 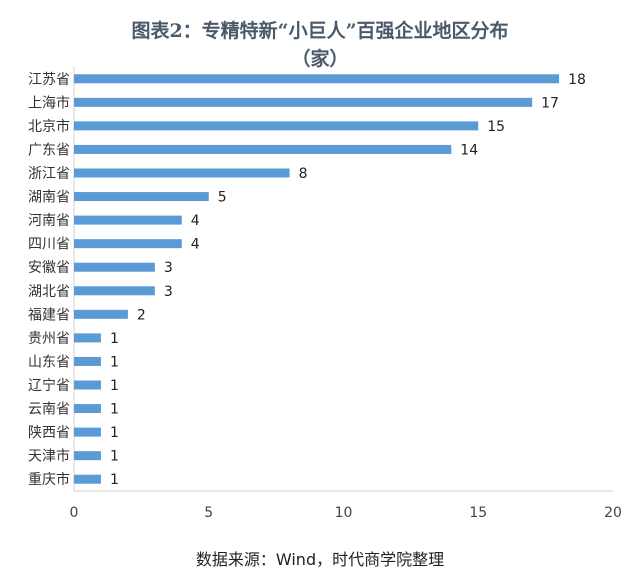 I want to click on data-label: 2, so click(x=141, y=315).